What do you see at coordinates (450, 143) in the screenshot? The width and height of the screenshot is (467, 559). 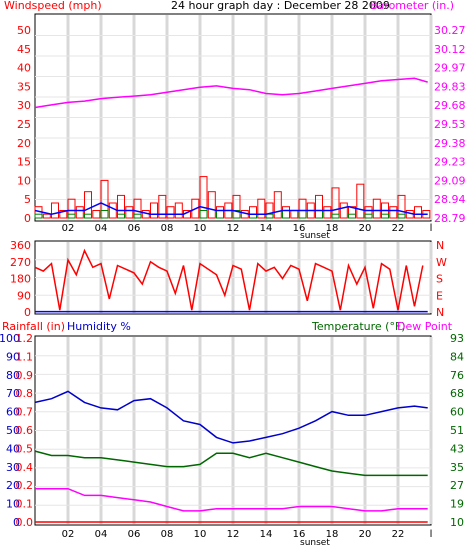 I see `y-tick-label: 29.38` at bounding box center [450, 143].